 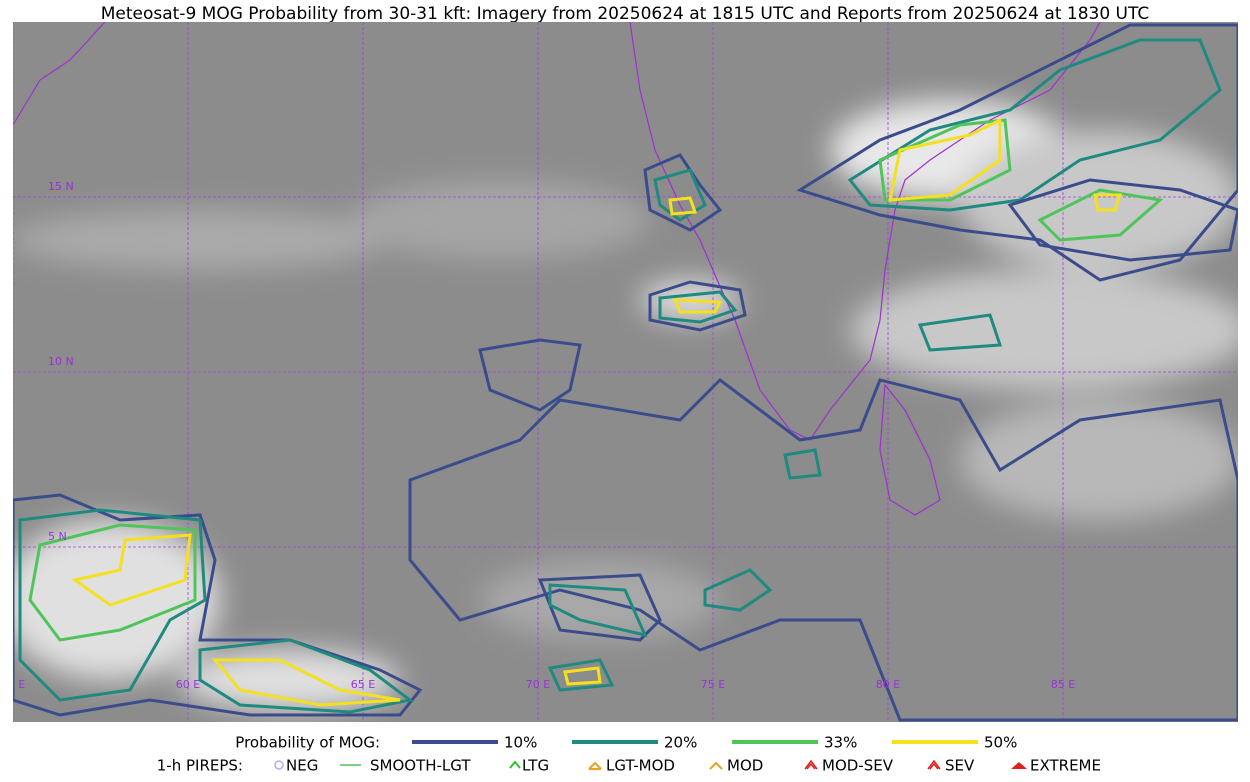 I want to click on legend-label: EXTREME, so click(x=1065, y=766).